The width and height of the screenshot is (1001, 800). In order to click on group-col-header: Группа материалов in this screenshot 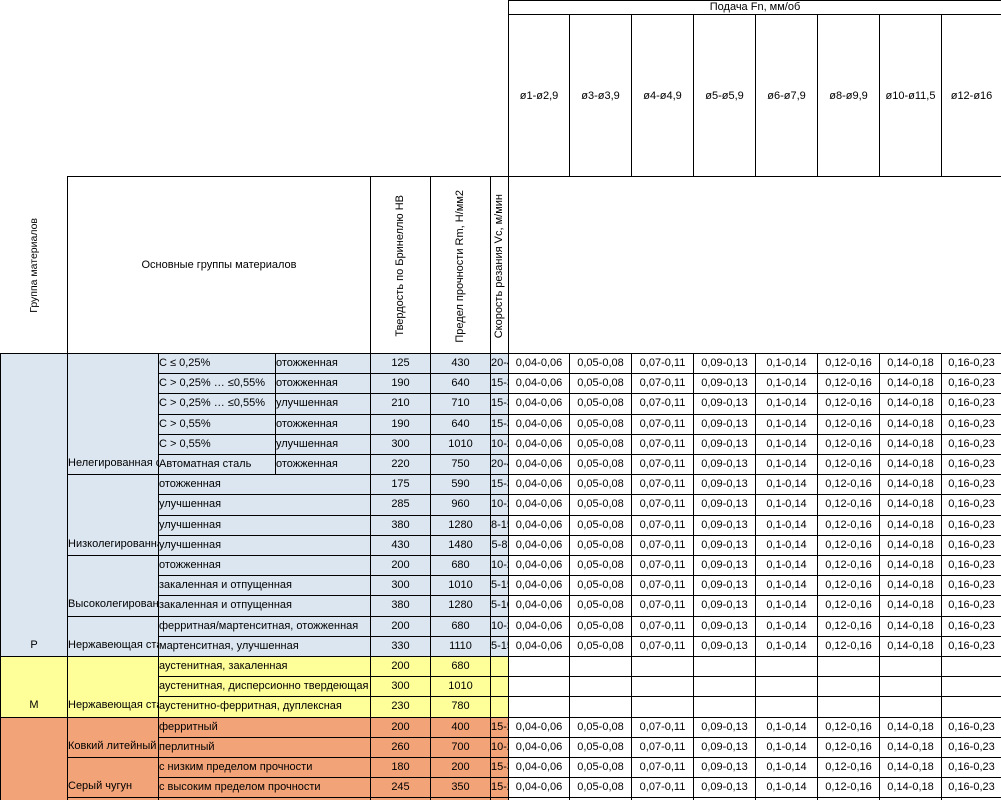, I will do `click(34, 265)`.